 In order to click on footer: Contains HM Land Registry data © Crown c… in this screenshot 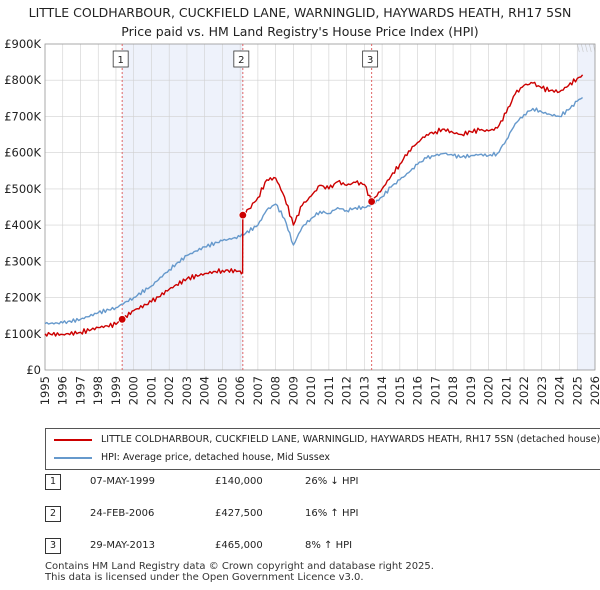, I will do `click(239, 572)`.